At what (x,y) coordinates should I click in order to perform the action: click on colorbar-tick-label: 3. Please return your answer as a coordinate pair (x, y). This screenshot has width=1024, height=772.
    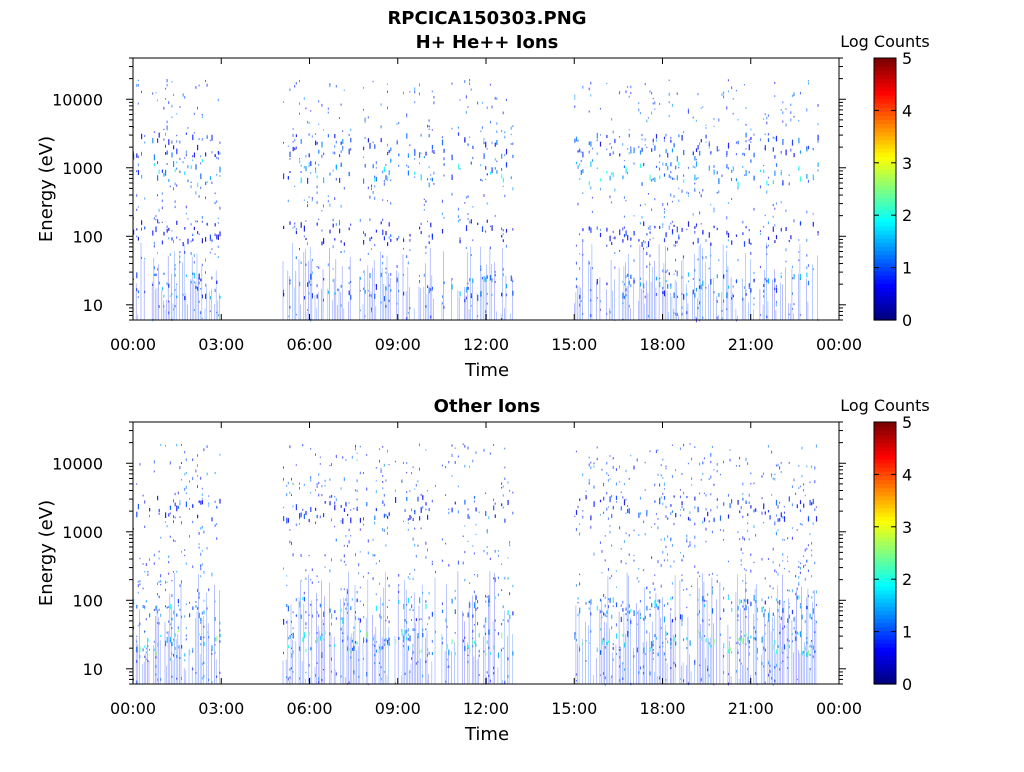
    Looking at the image, I should click on (907, 163).